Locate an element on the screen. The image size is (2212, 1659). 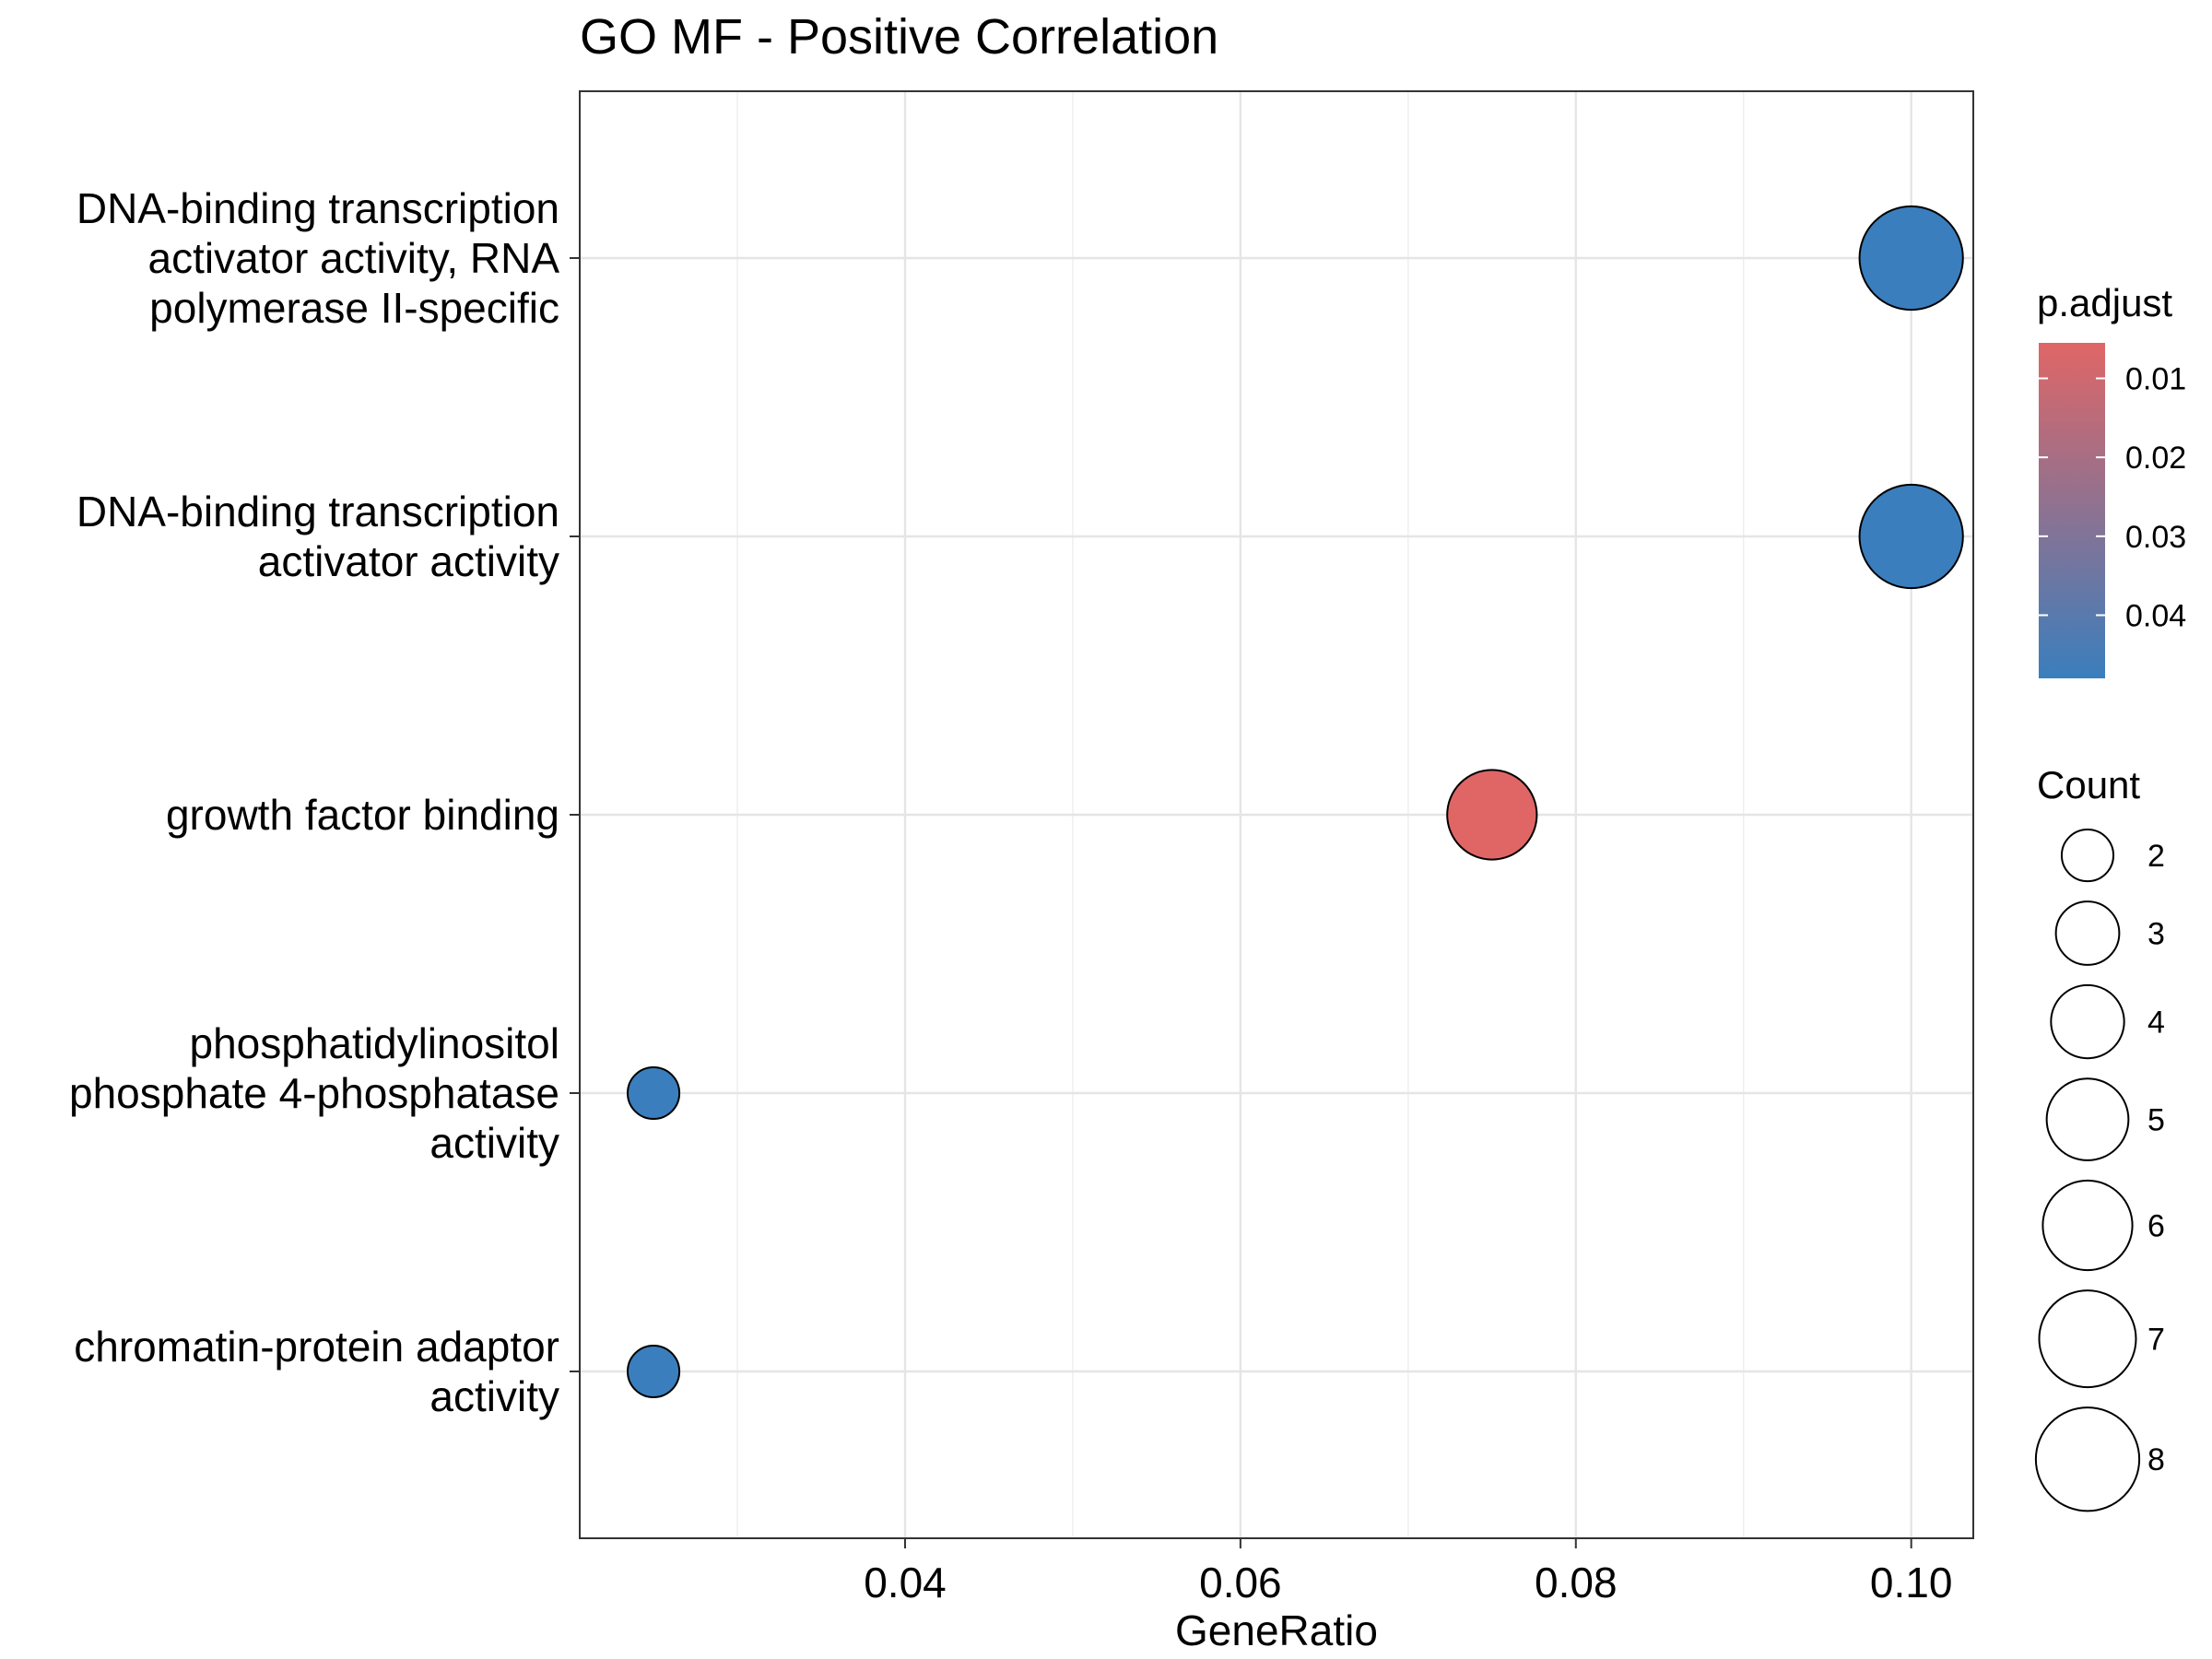
color-legend-label: 0.04 is located at coordinates (2155, 615).